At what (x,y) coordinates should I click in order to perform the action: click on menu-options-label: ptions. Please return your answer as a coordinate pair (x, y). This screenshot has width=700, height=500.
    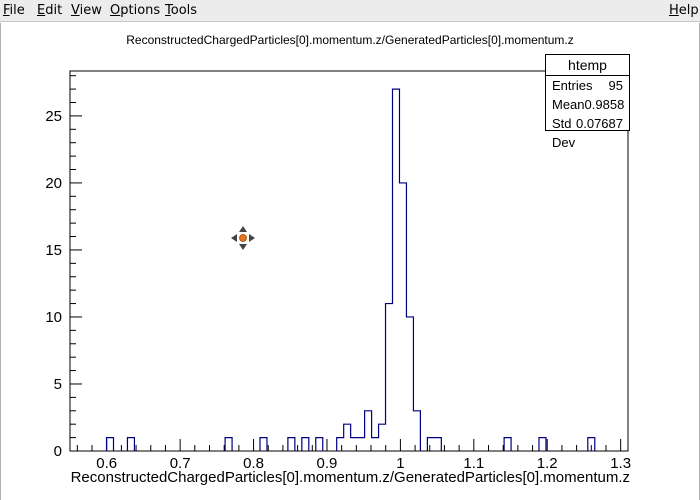
    Looking at the image, I should click on (140, 10).